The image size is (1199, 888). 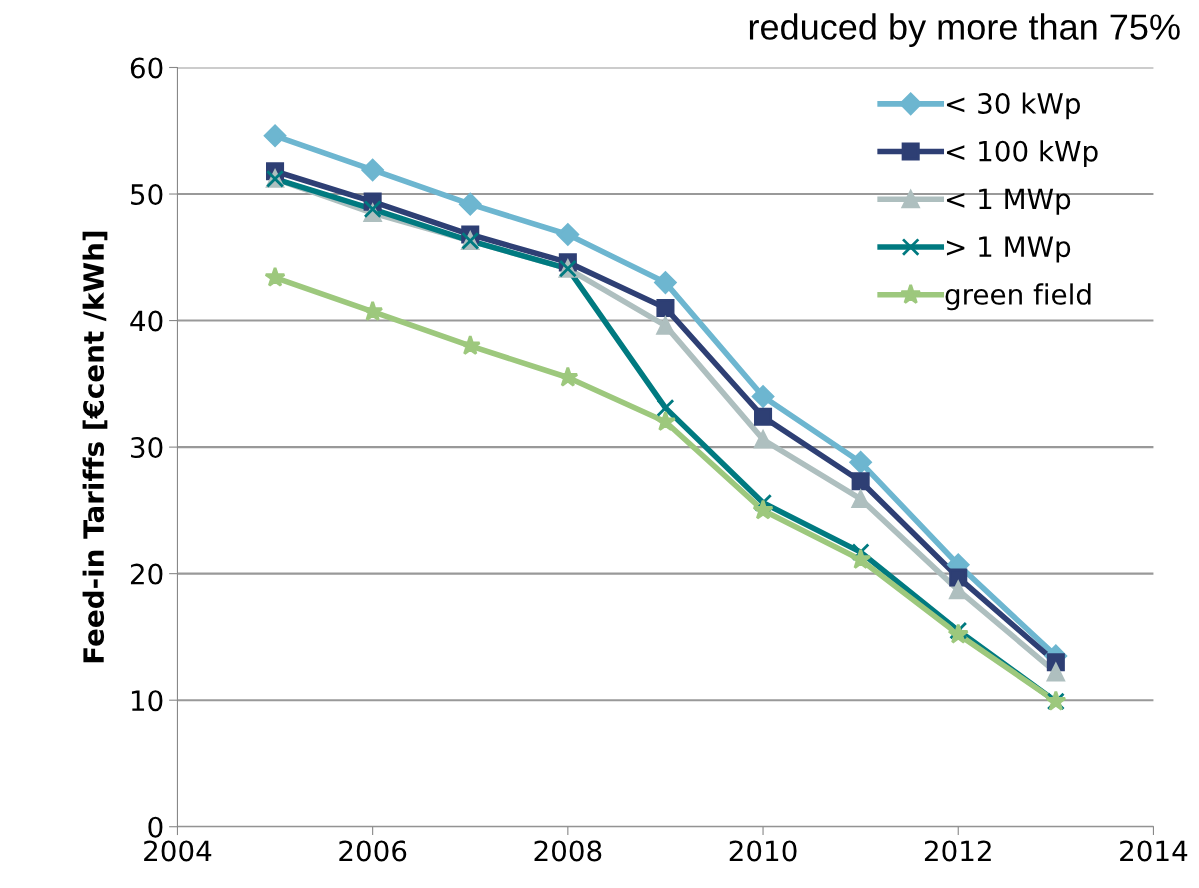 I want to click on legend-label: < 1 MWp, so click(x=1008, y=201).